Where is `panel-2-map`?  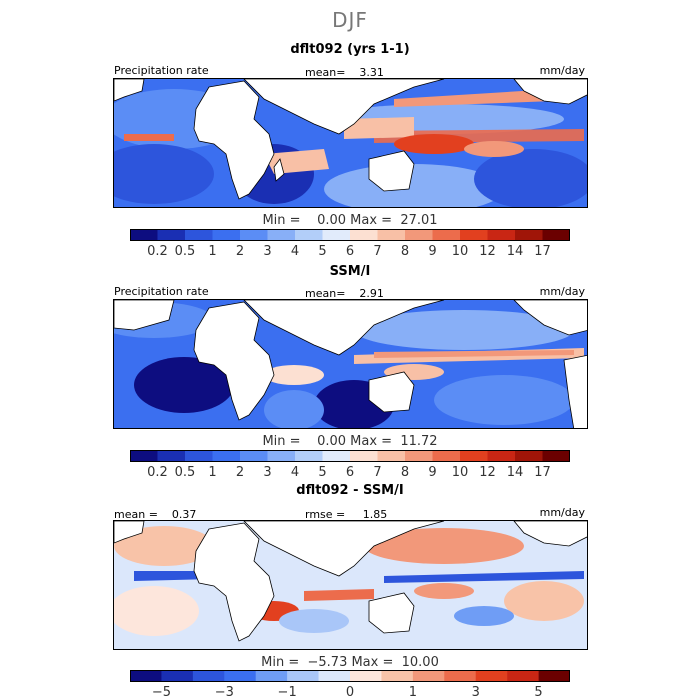 panel-2-map is located at coordinates (350, 364).